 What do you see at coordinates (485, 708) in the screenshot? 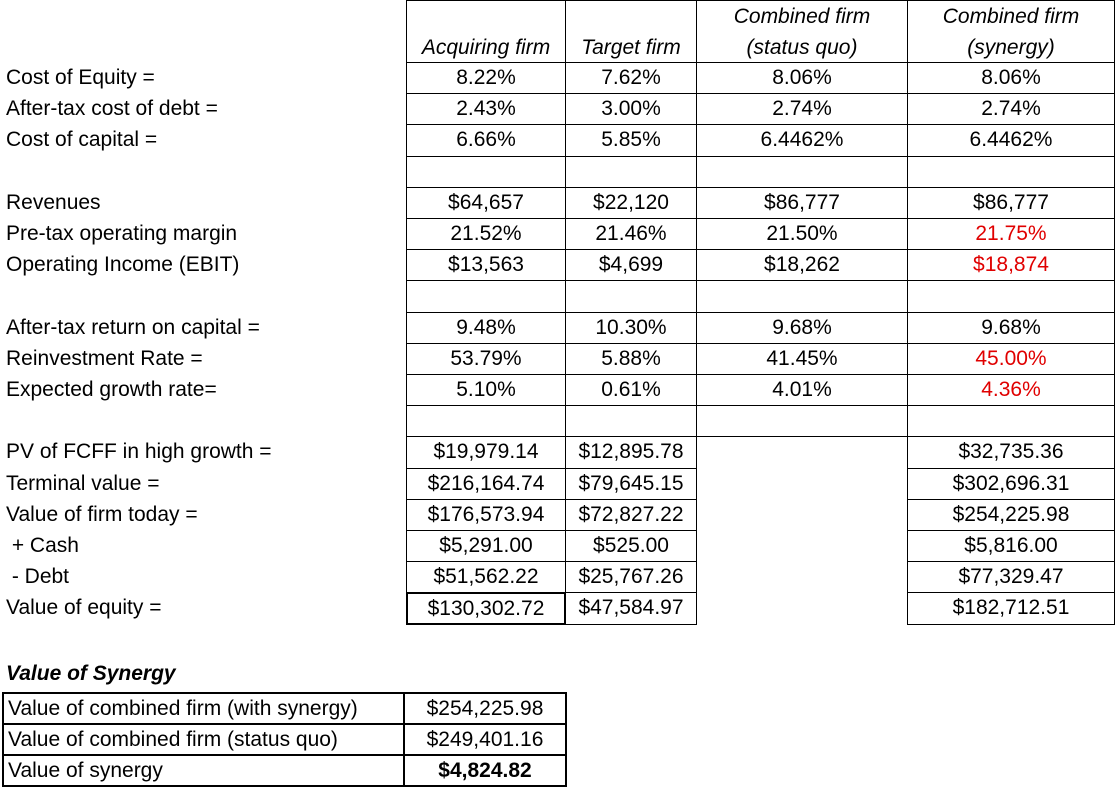
I see `synergy-value: $254,225.98` at bounding box center [485, 708].